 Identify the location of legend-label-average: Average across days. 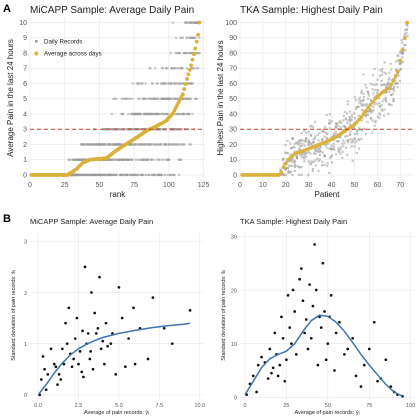
(73, 54).